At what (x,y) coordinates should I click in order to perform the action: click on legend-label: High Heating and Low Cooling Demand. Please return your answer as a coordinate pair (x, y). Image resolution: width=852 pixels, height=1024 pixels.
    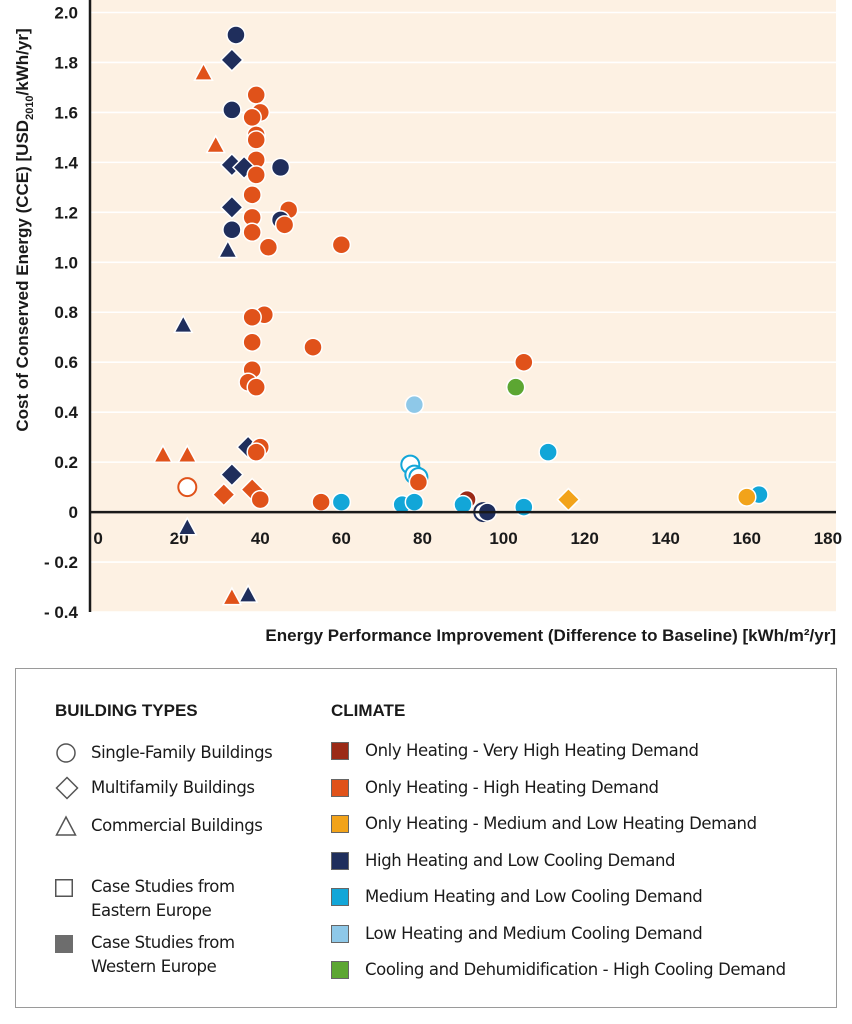
    Looking at the image, I should click on (520, 860).